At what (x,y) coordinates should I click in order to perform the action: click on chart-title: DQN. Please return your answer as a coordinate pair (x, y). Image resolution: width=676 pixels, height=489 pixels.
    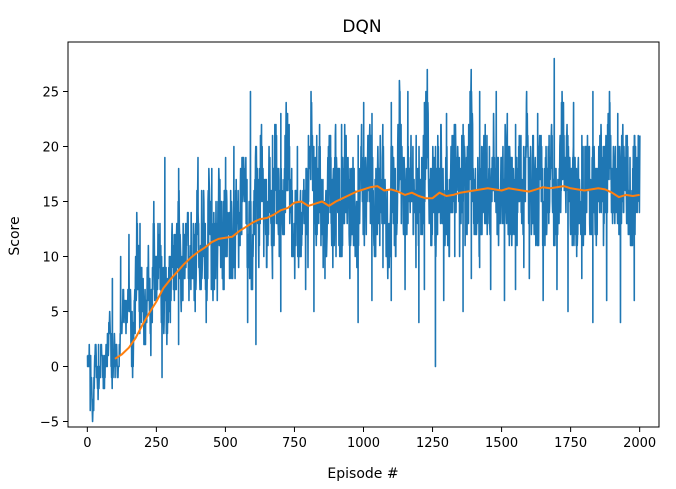
    Looking at the image, I should click on (361, 27).